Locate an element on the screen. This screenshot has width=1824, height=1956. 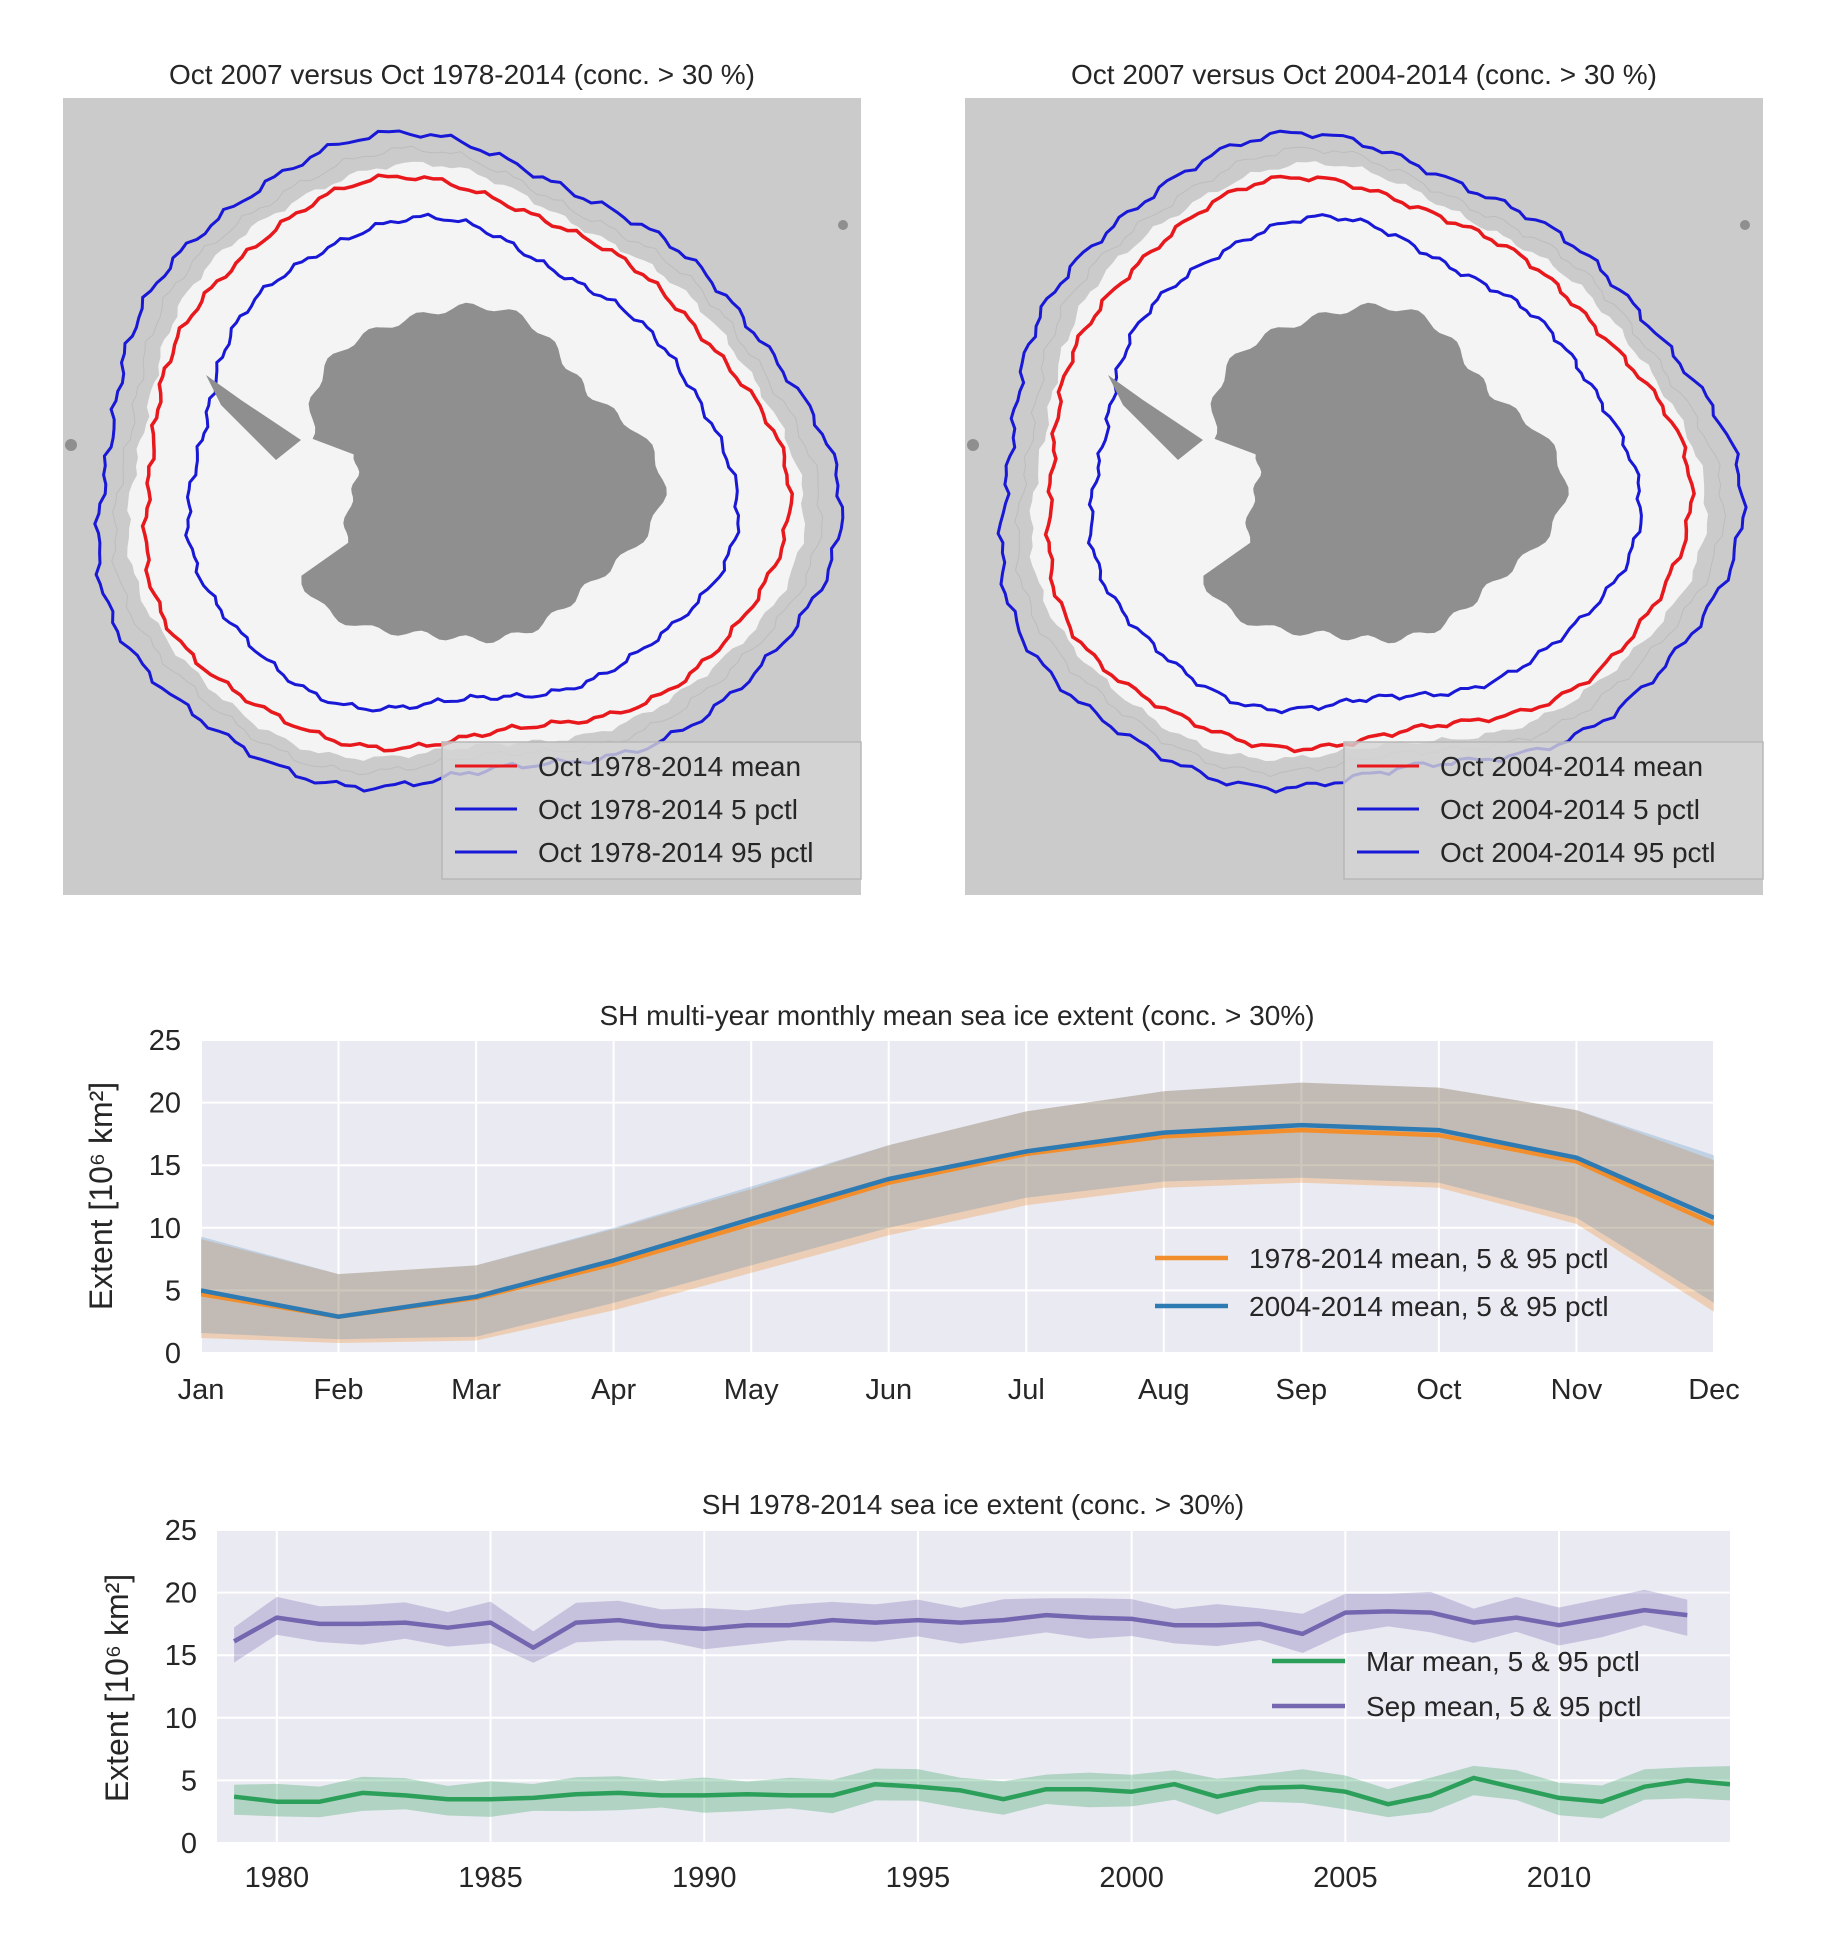
x-tick-label: Jan is located at coordinates (201, 1390).